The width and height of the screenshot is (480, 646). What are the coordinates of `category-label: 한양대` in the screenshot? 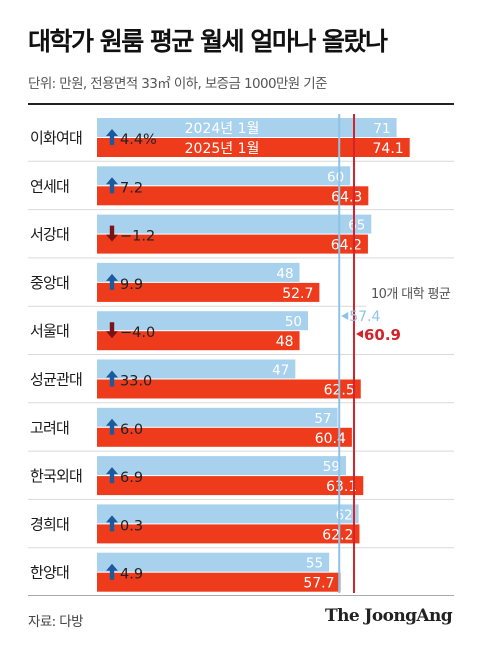 It's located at (49, 573).